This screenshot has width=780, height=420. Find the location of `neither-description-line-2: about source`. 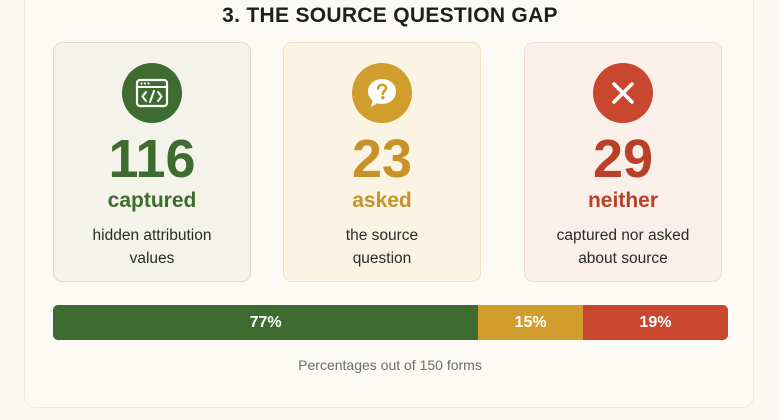

neither-description-line-2: about source is located at coordinates (623, 258).